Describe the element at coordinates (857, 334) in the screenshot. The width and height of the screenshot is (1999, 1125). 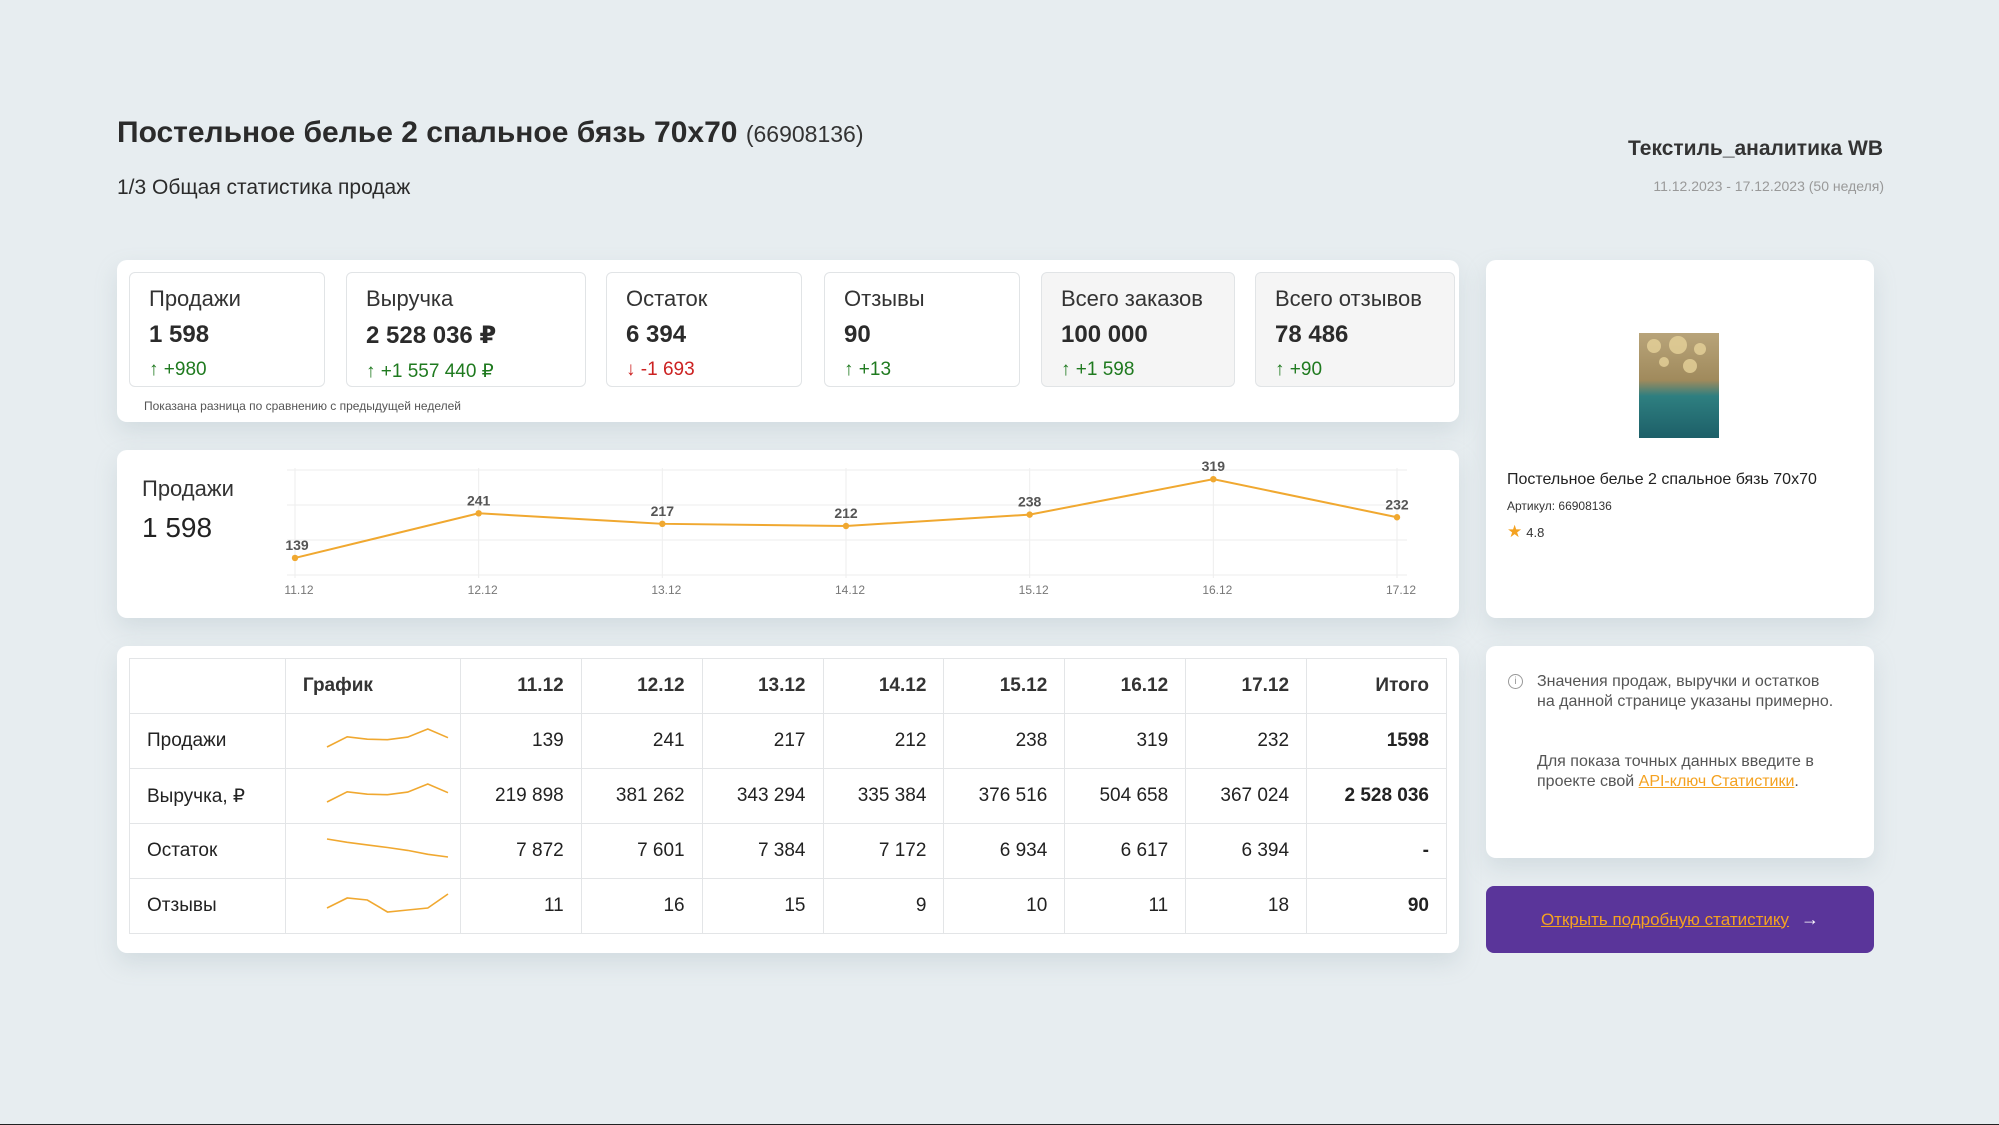
I see `kpi-value: 90` at that location.